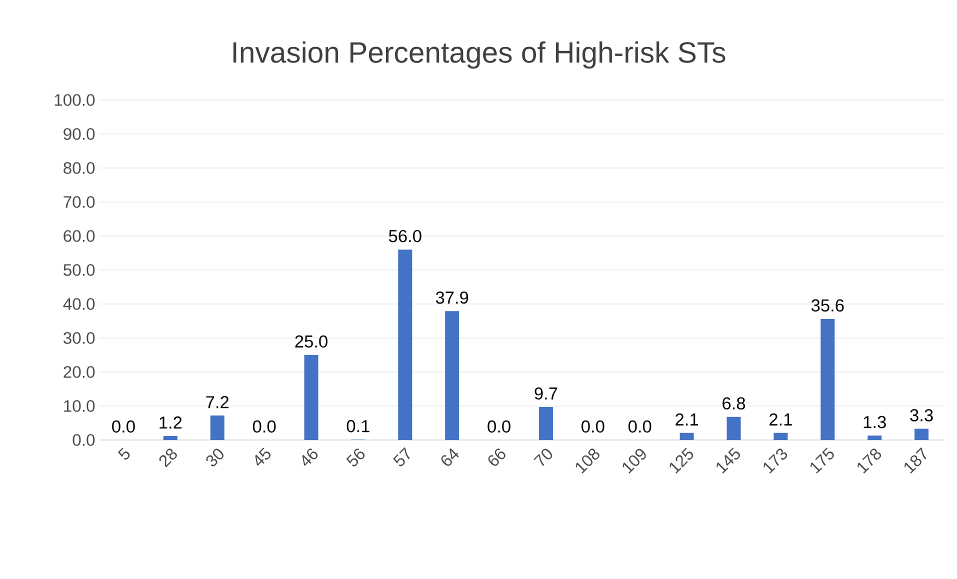  Describe the element at coordinates (728, 461) in the screenshot. I see `x-tick-label: 145` at that location.